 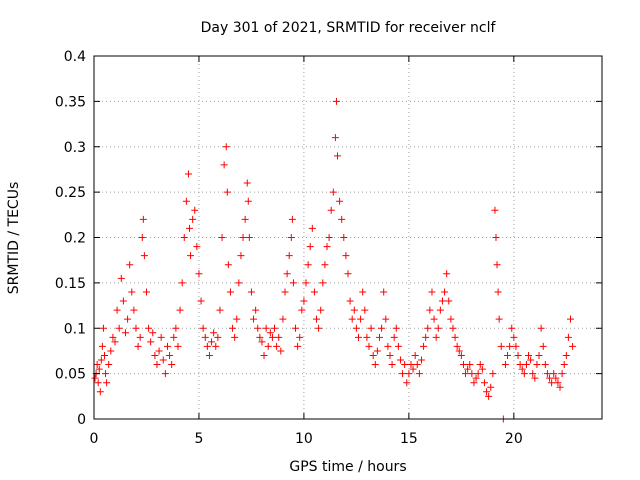 What do you see at coordinates (70, 102) in the screenshot?
I see `y-tick-label: 0.35` at bounding box center [70, 102].